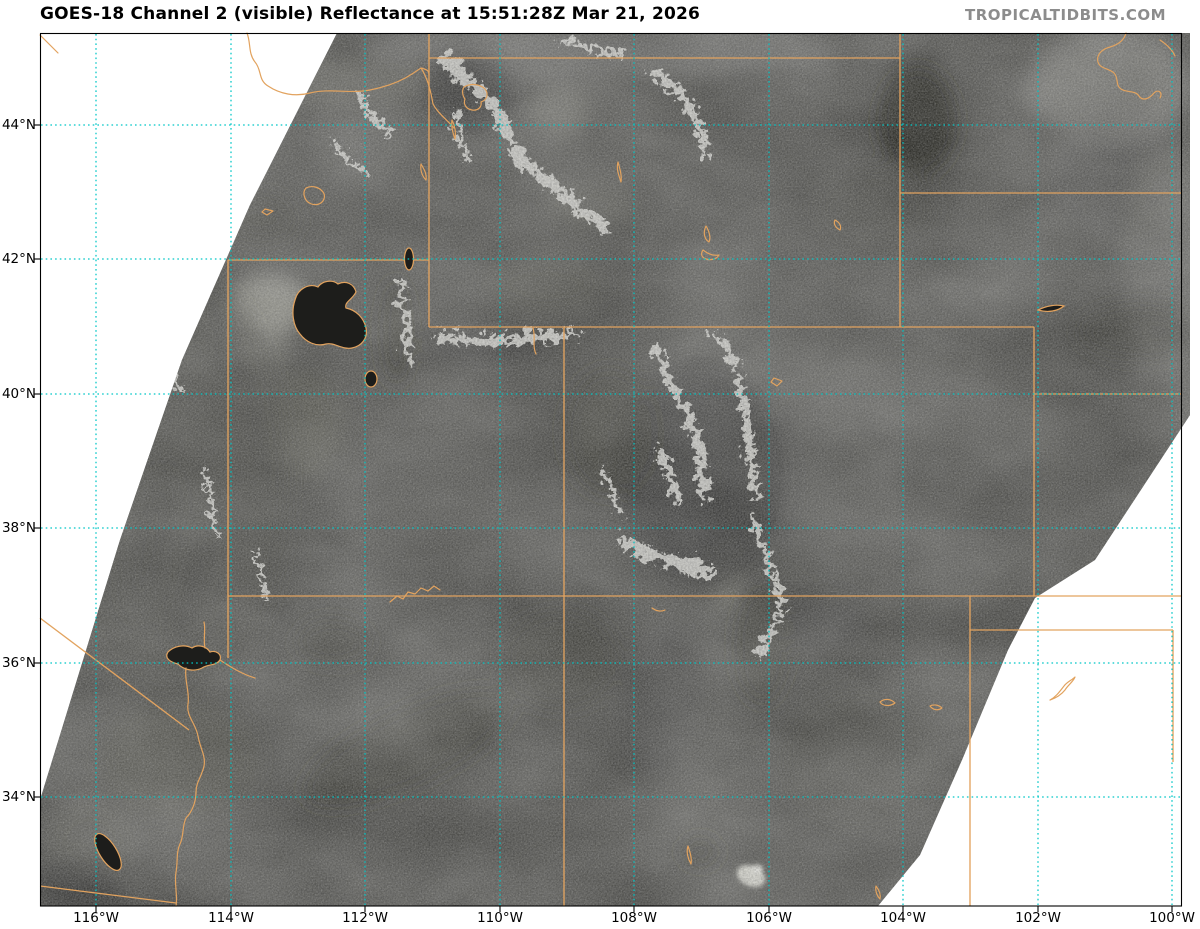 This screenshot has height=929, width=1200. What do you see at coordinates (776, 382) in the screenshot?
I see `lake-granby` at bounding box center [776, 382].